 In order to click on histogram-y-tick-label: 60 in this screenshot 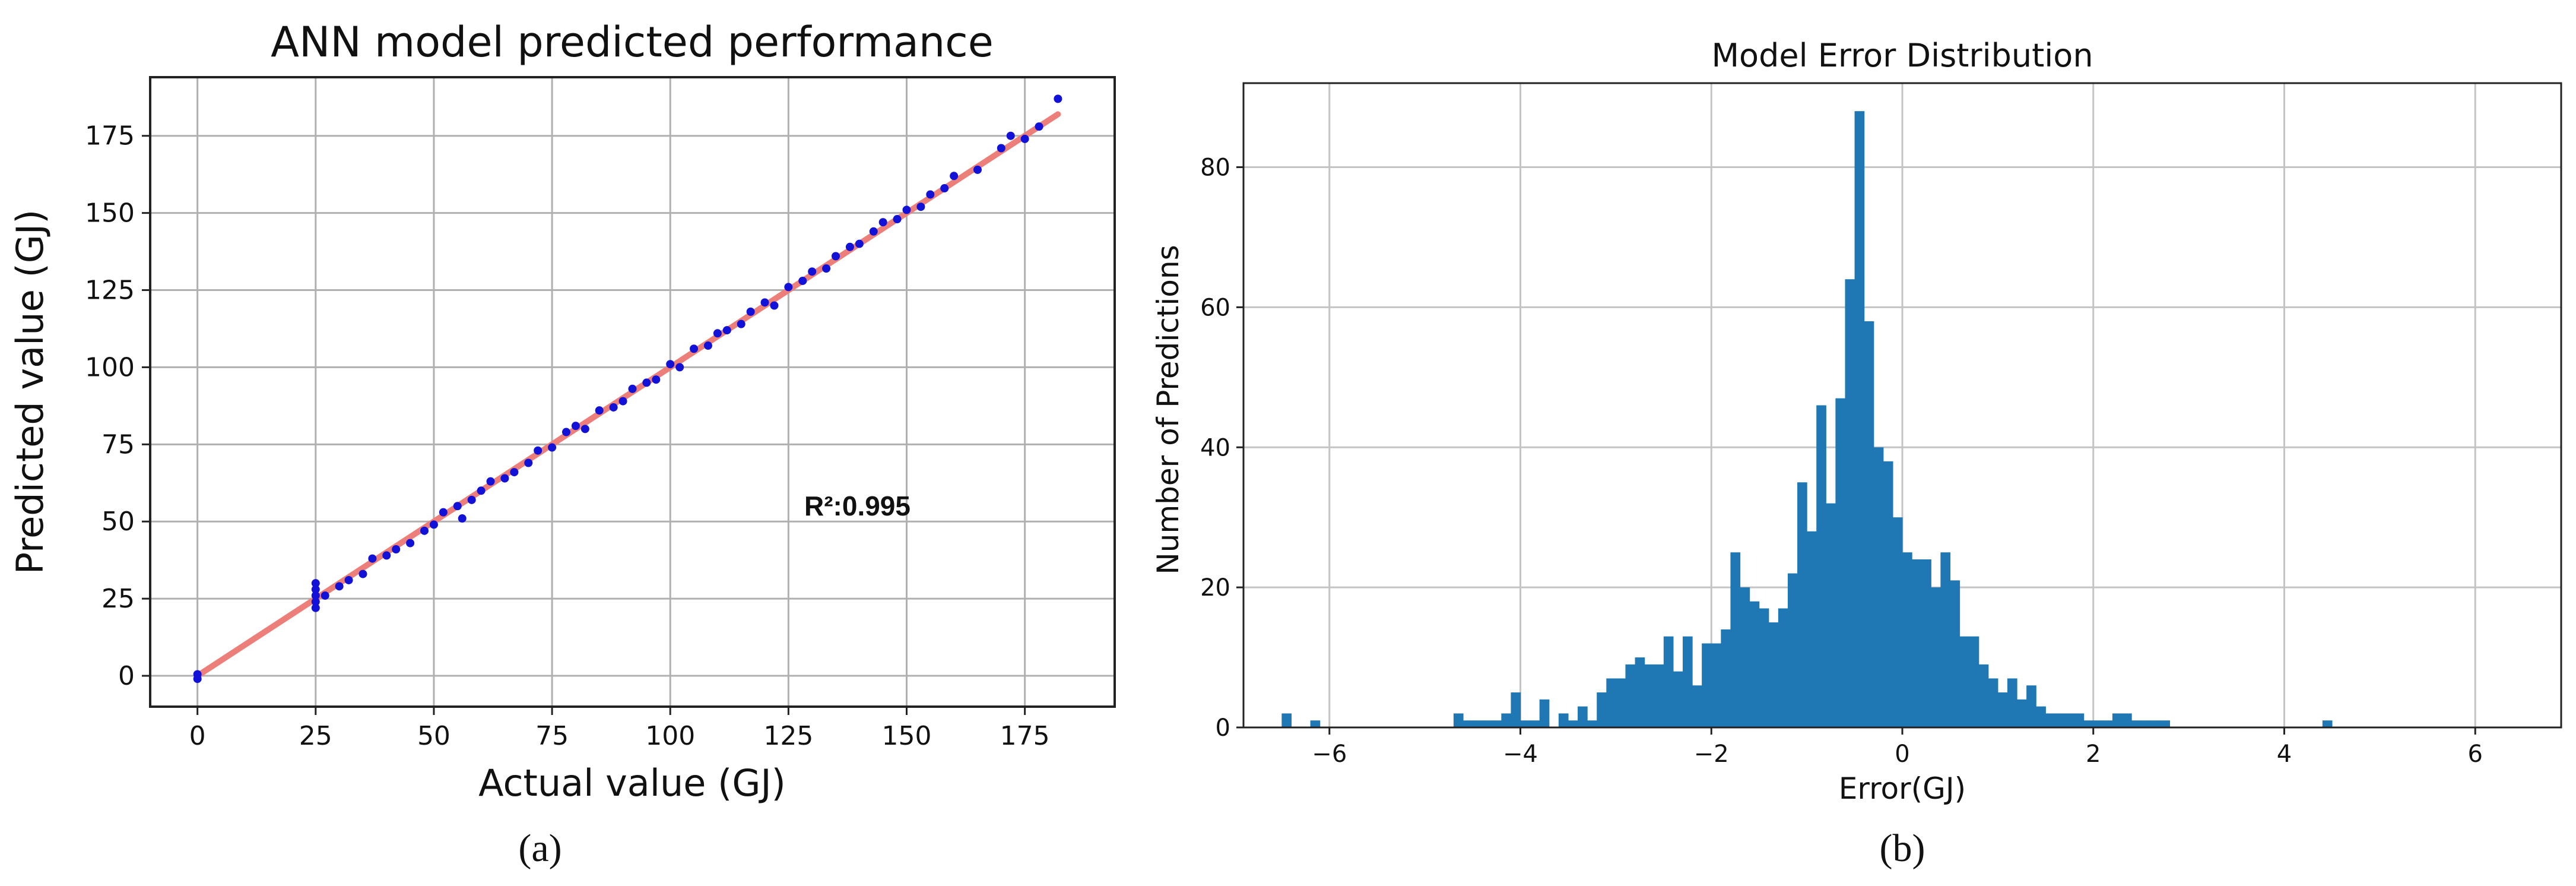, I will do `click(1215, 307)`.